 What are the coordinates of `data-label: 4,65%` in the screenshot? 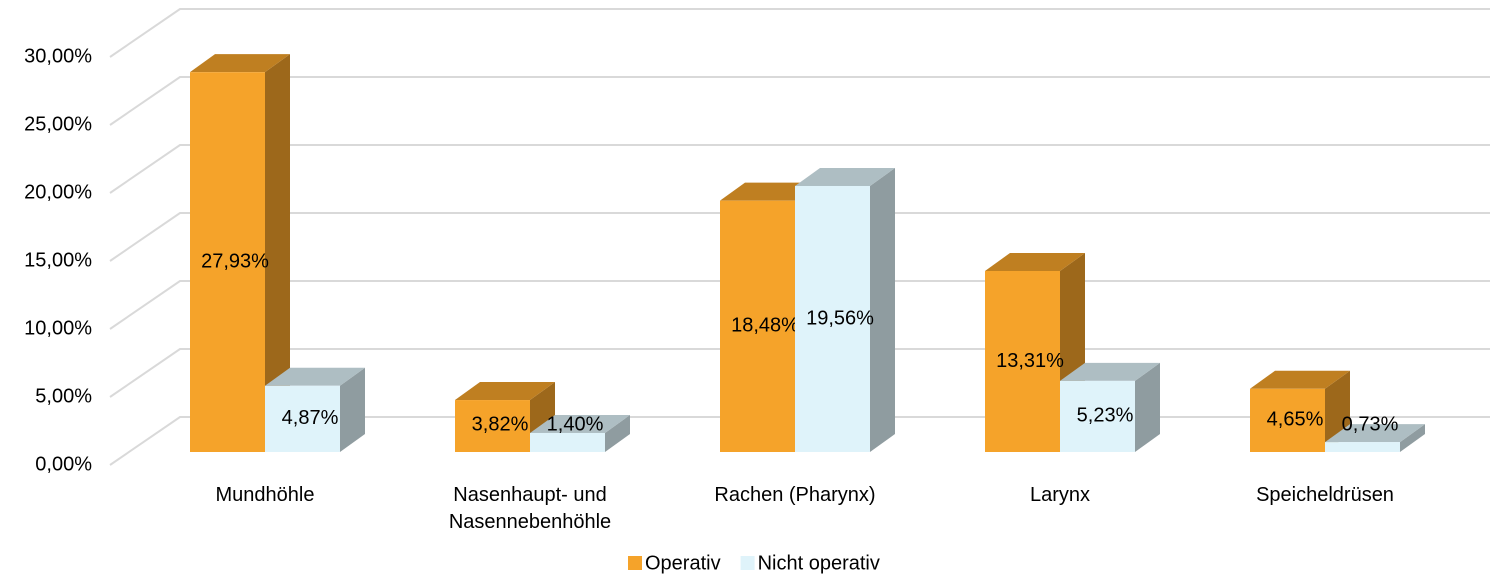 It's located at (1295, 420).